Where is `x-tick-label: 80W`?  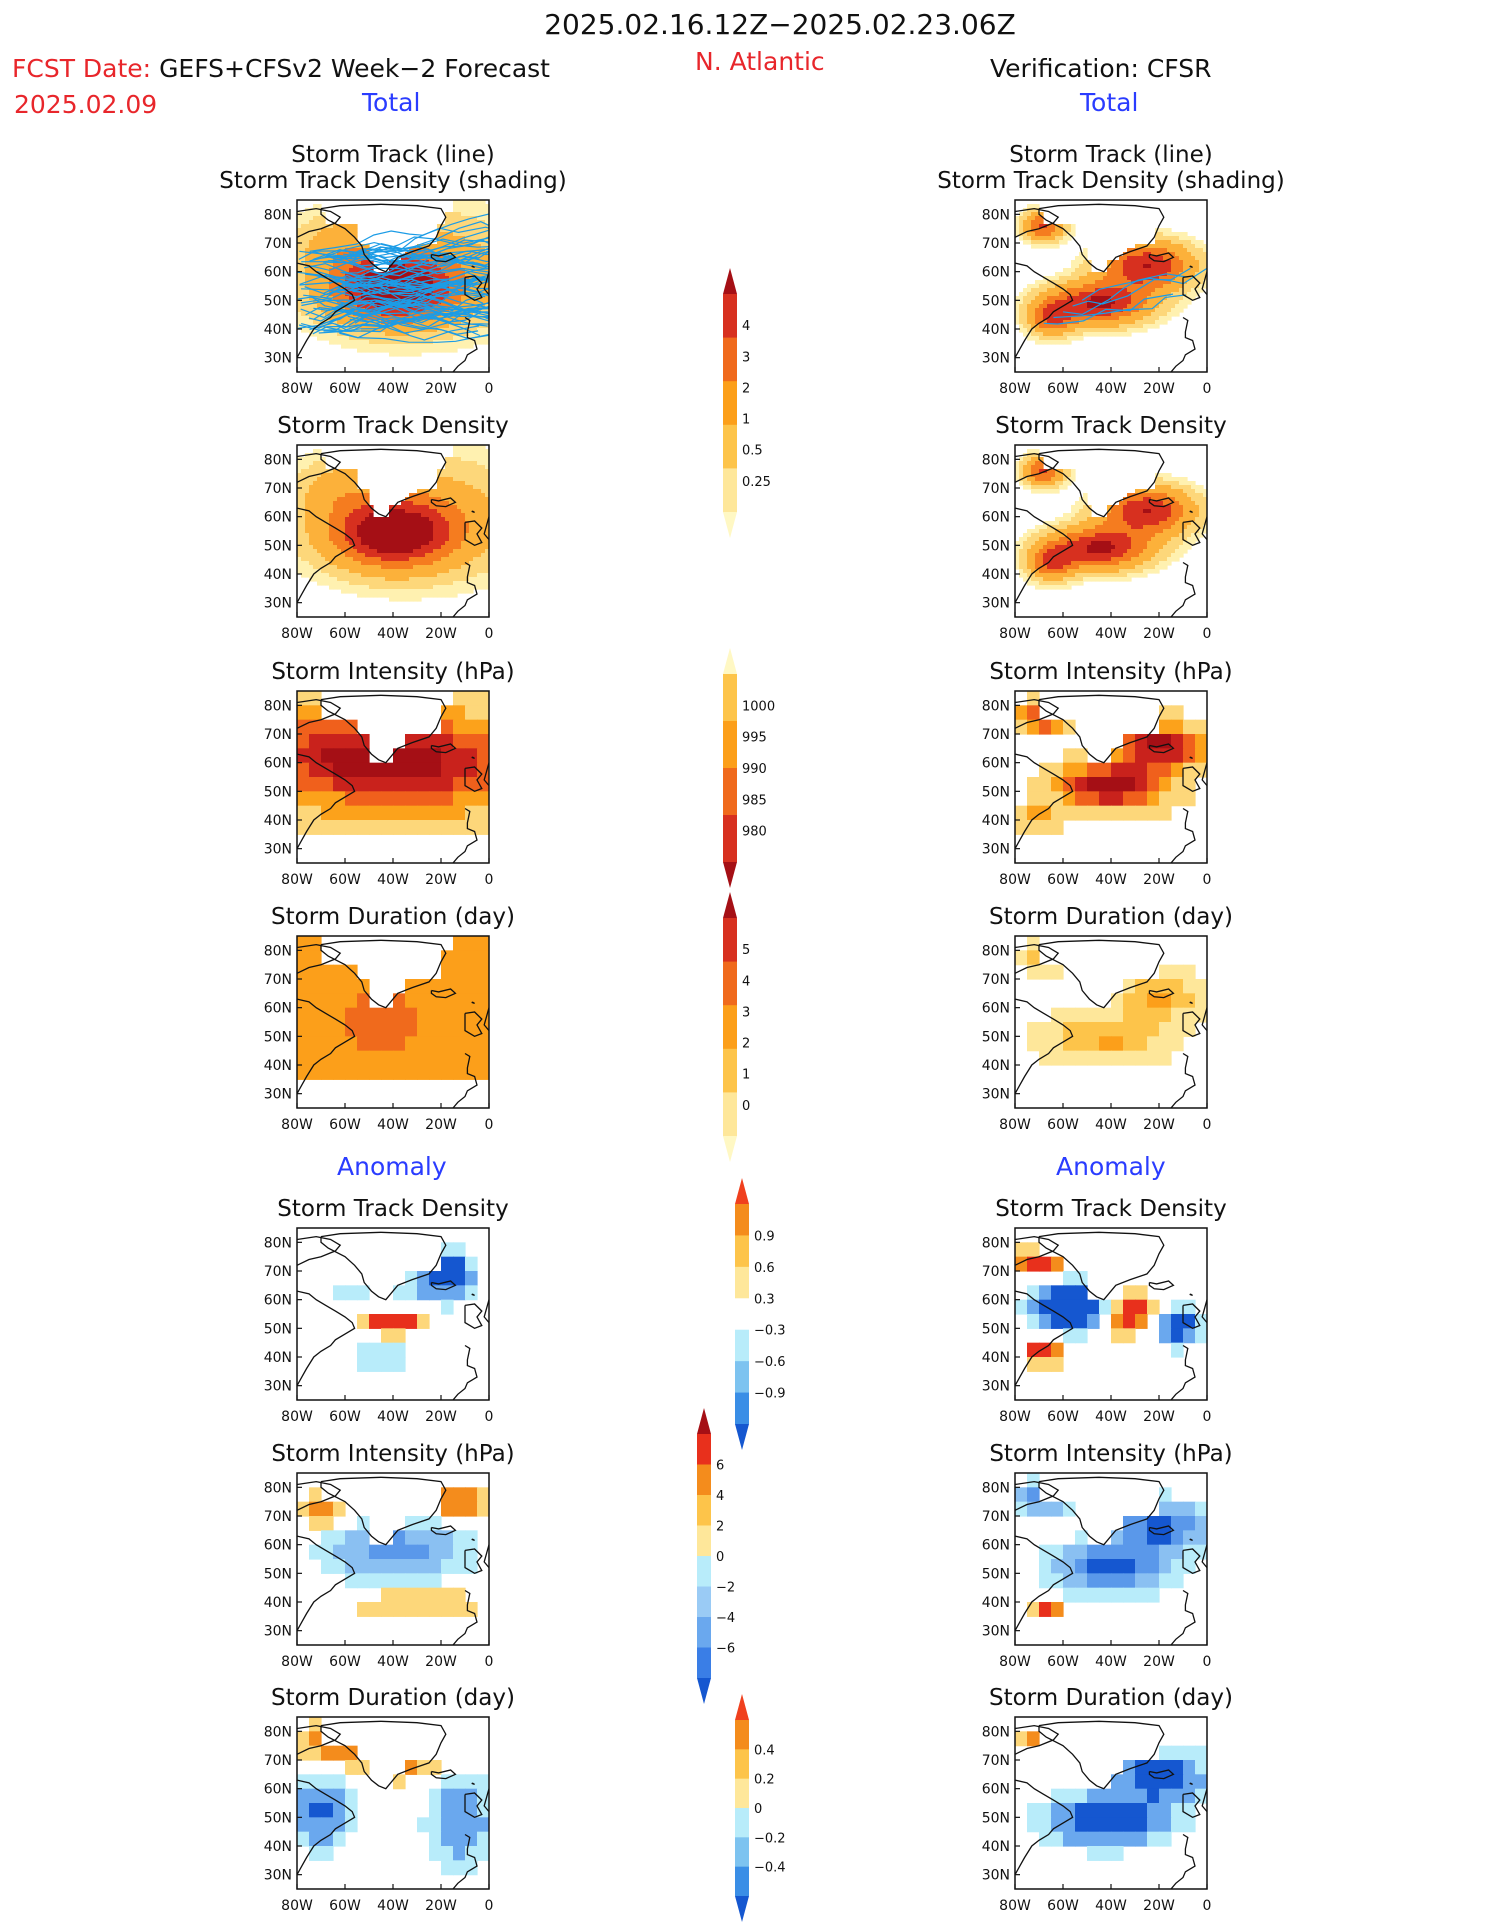 x-tick-label: 80W is located at coordinates (297, 389).